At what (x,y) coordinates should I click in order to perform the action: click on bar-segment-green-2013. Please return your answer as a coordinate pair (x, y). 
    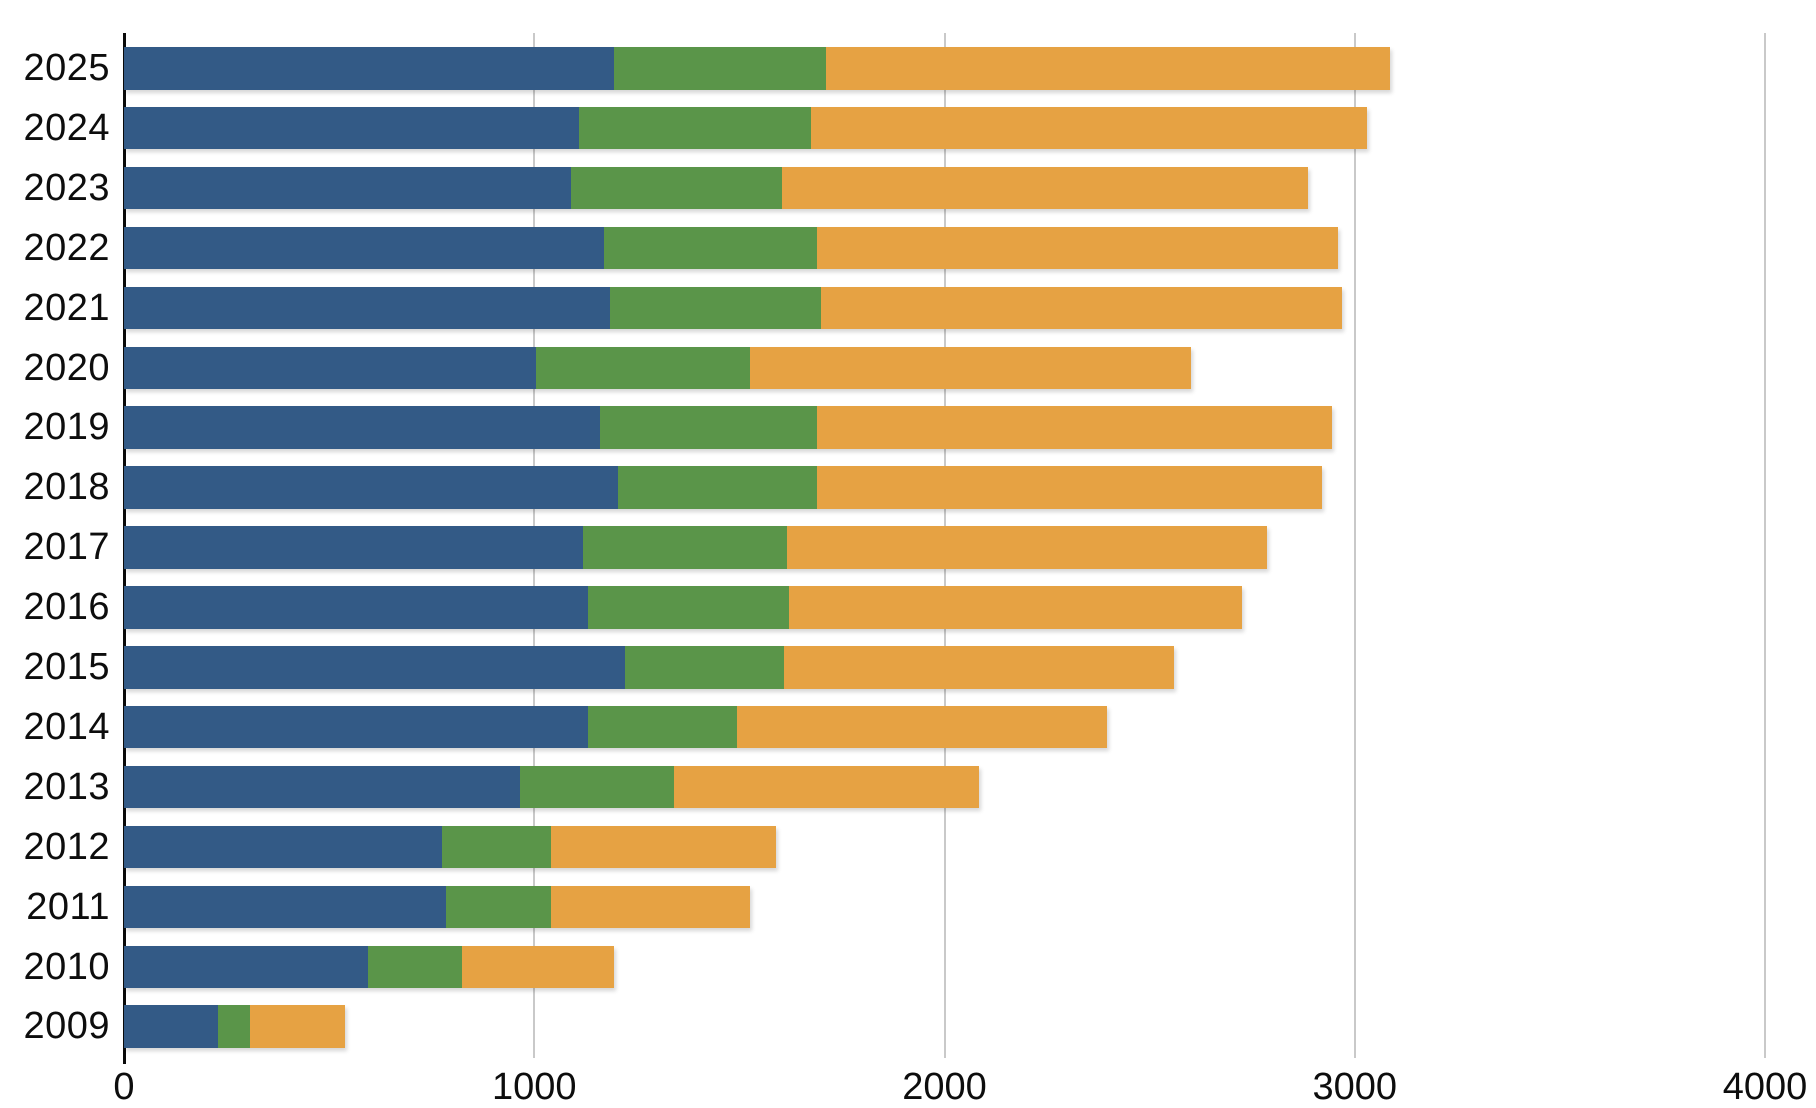
    Looking at the image, I should click on (596, 787).